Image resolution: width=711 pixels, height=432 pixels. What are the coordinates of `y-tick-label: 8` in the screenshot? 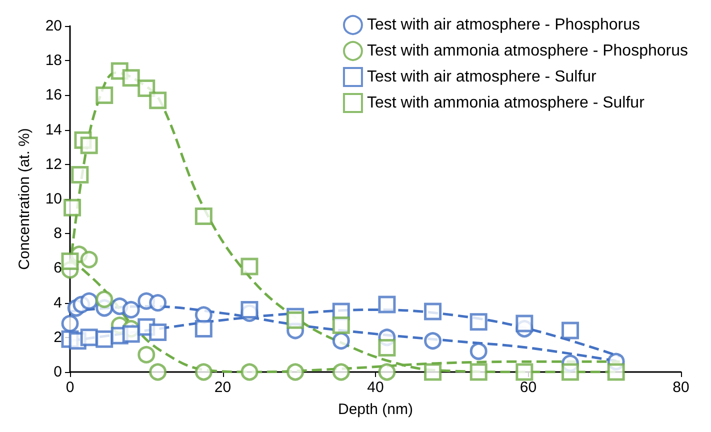 It's located at (58, 233).